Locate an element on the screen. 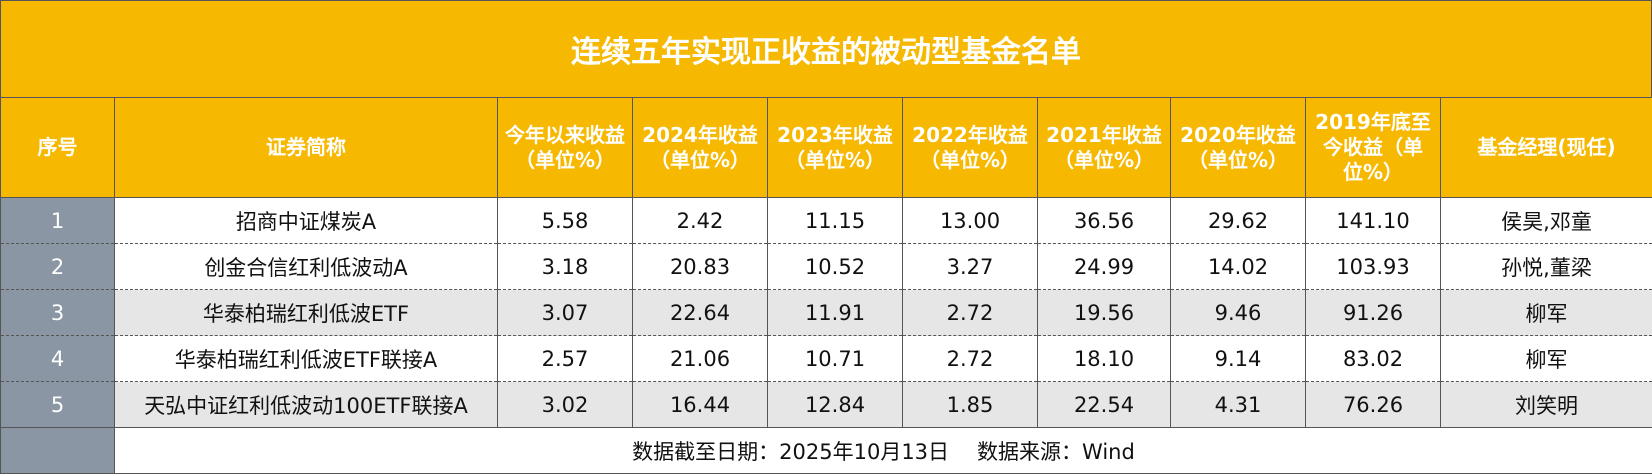 Image resolution: width=1652 pixels, height=474 pixels. data-cell: 9.14 is located at coordinates (1238, 358).